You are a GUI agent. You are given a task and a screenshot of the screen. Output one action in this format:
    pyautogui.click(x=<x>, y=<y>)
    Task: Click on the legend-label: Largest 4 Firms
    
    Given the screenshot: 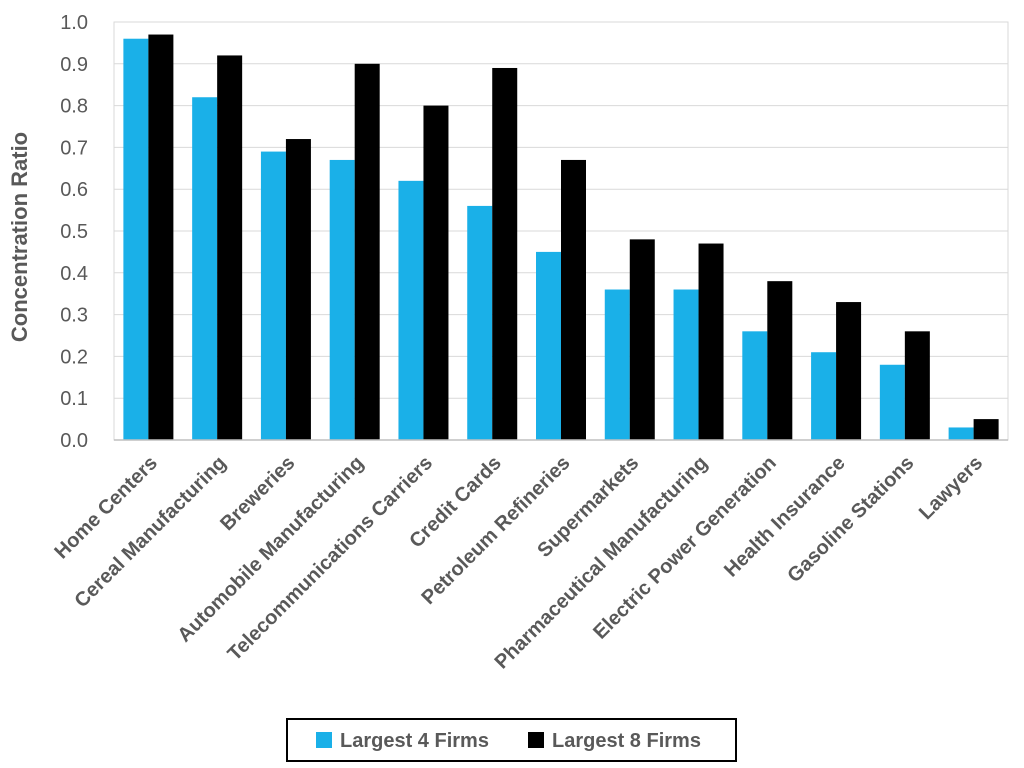 What is the action you would take?
    pyautogui.click(x=414, y=741)
    